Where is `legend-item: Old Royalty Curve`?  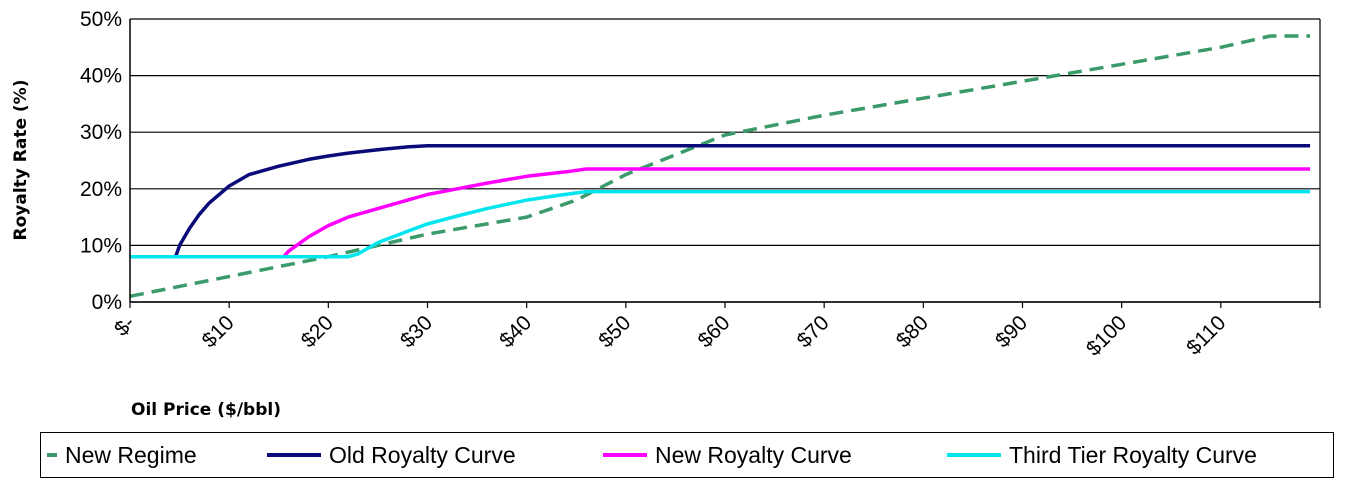 legend-item: Old Royalty Curve is located at coordinates (391, 455).